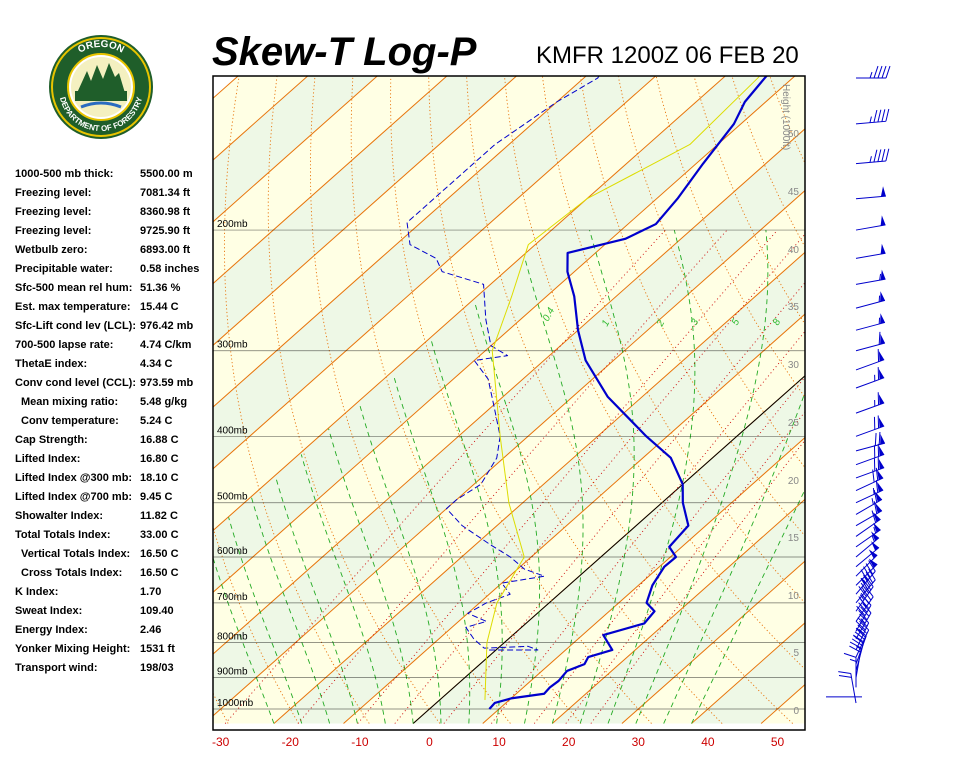 The height and width of the screenshot is (768, 960). I want to click on height-tick-label: 35, so click(794, 307).